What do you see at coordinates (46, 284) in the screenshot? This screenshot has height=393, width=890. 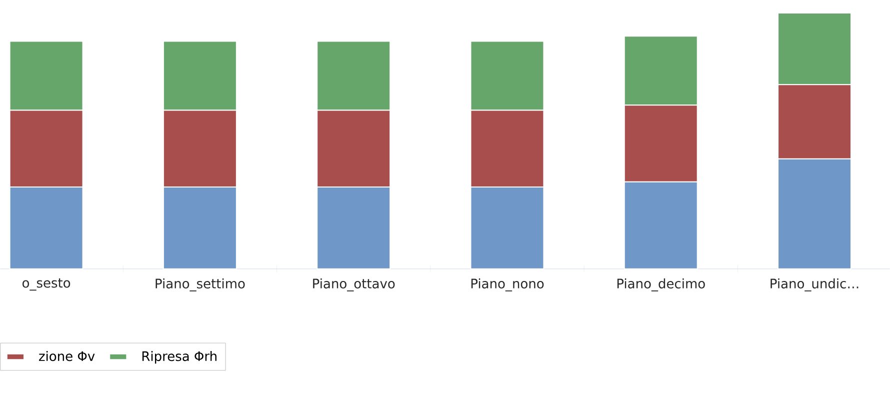 I see `x-tick-label: o_sesto` at bounding box center [46, 284].